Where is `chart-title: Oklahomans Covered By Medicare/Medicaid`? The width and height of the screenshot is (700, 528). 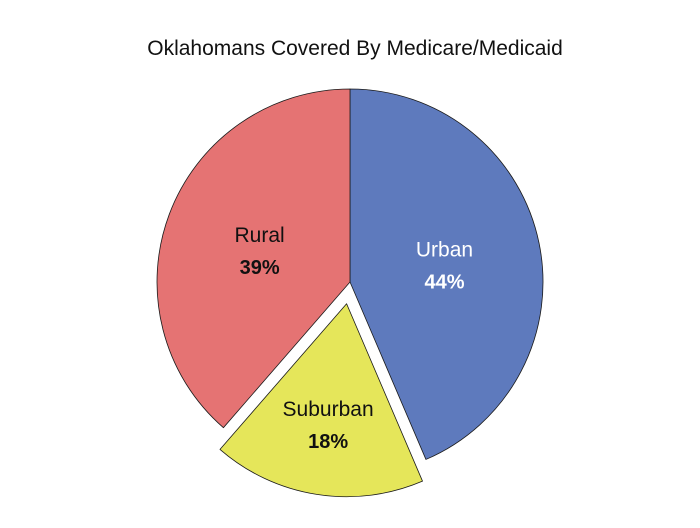
chart-title: Oklahomans Covered By Medicare/Medicaid is located at coordinates (355, 48).